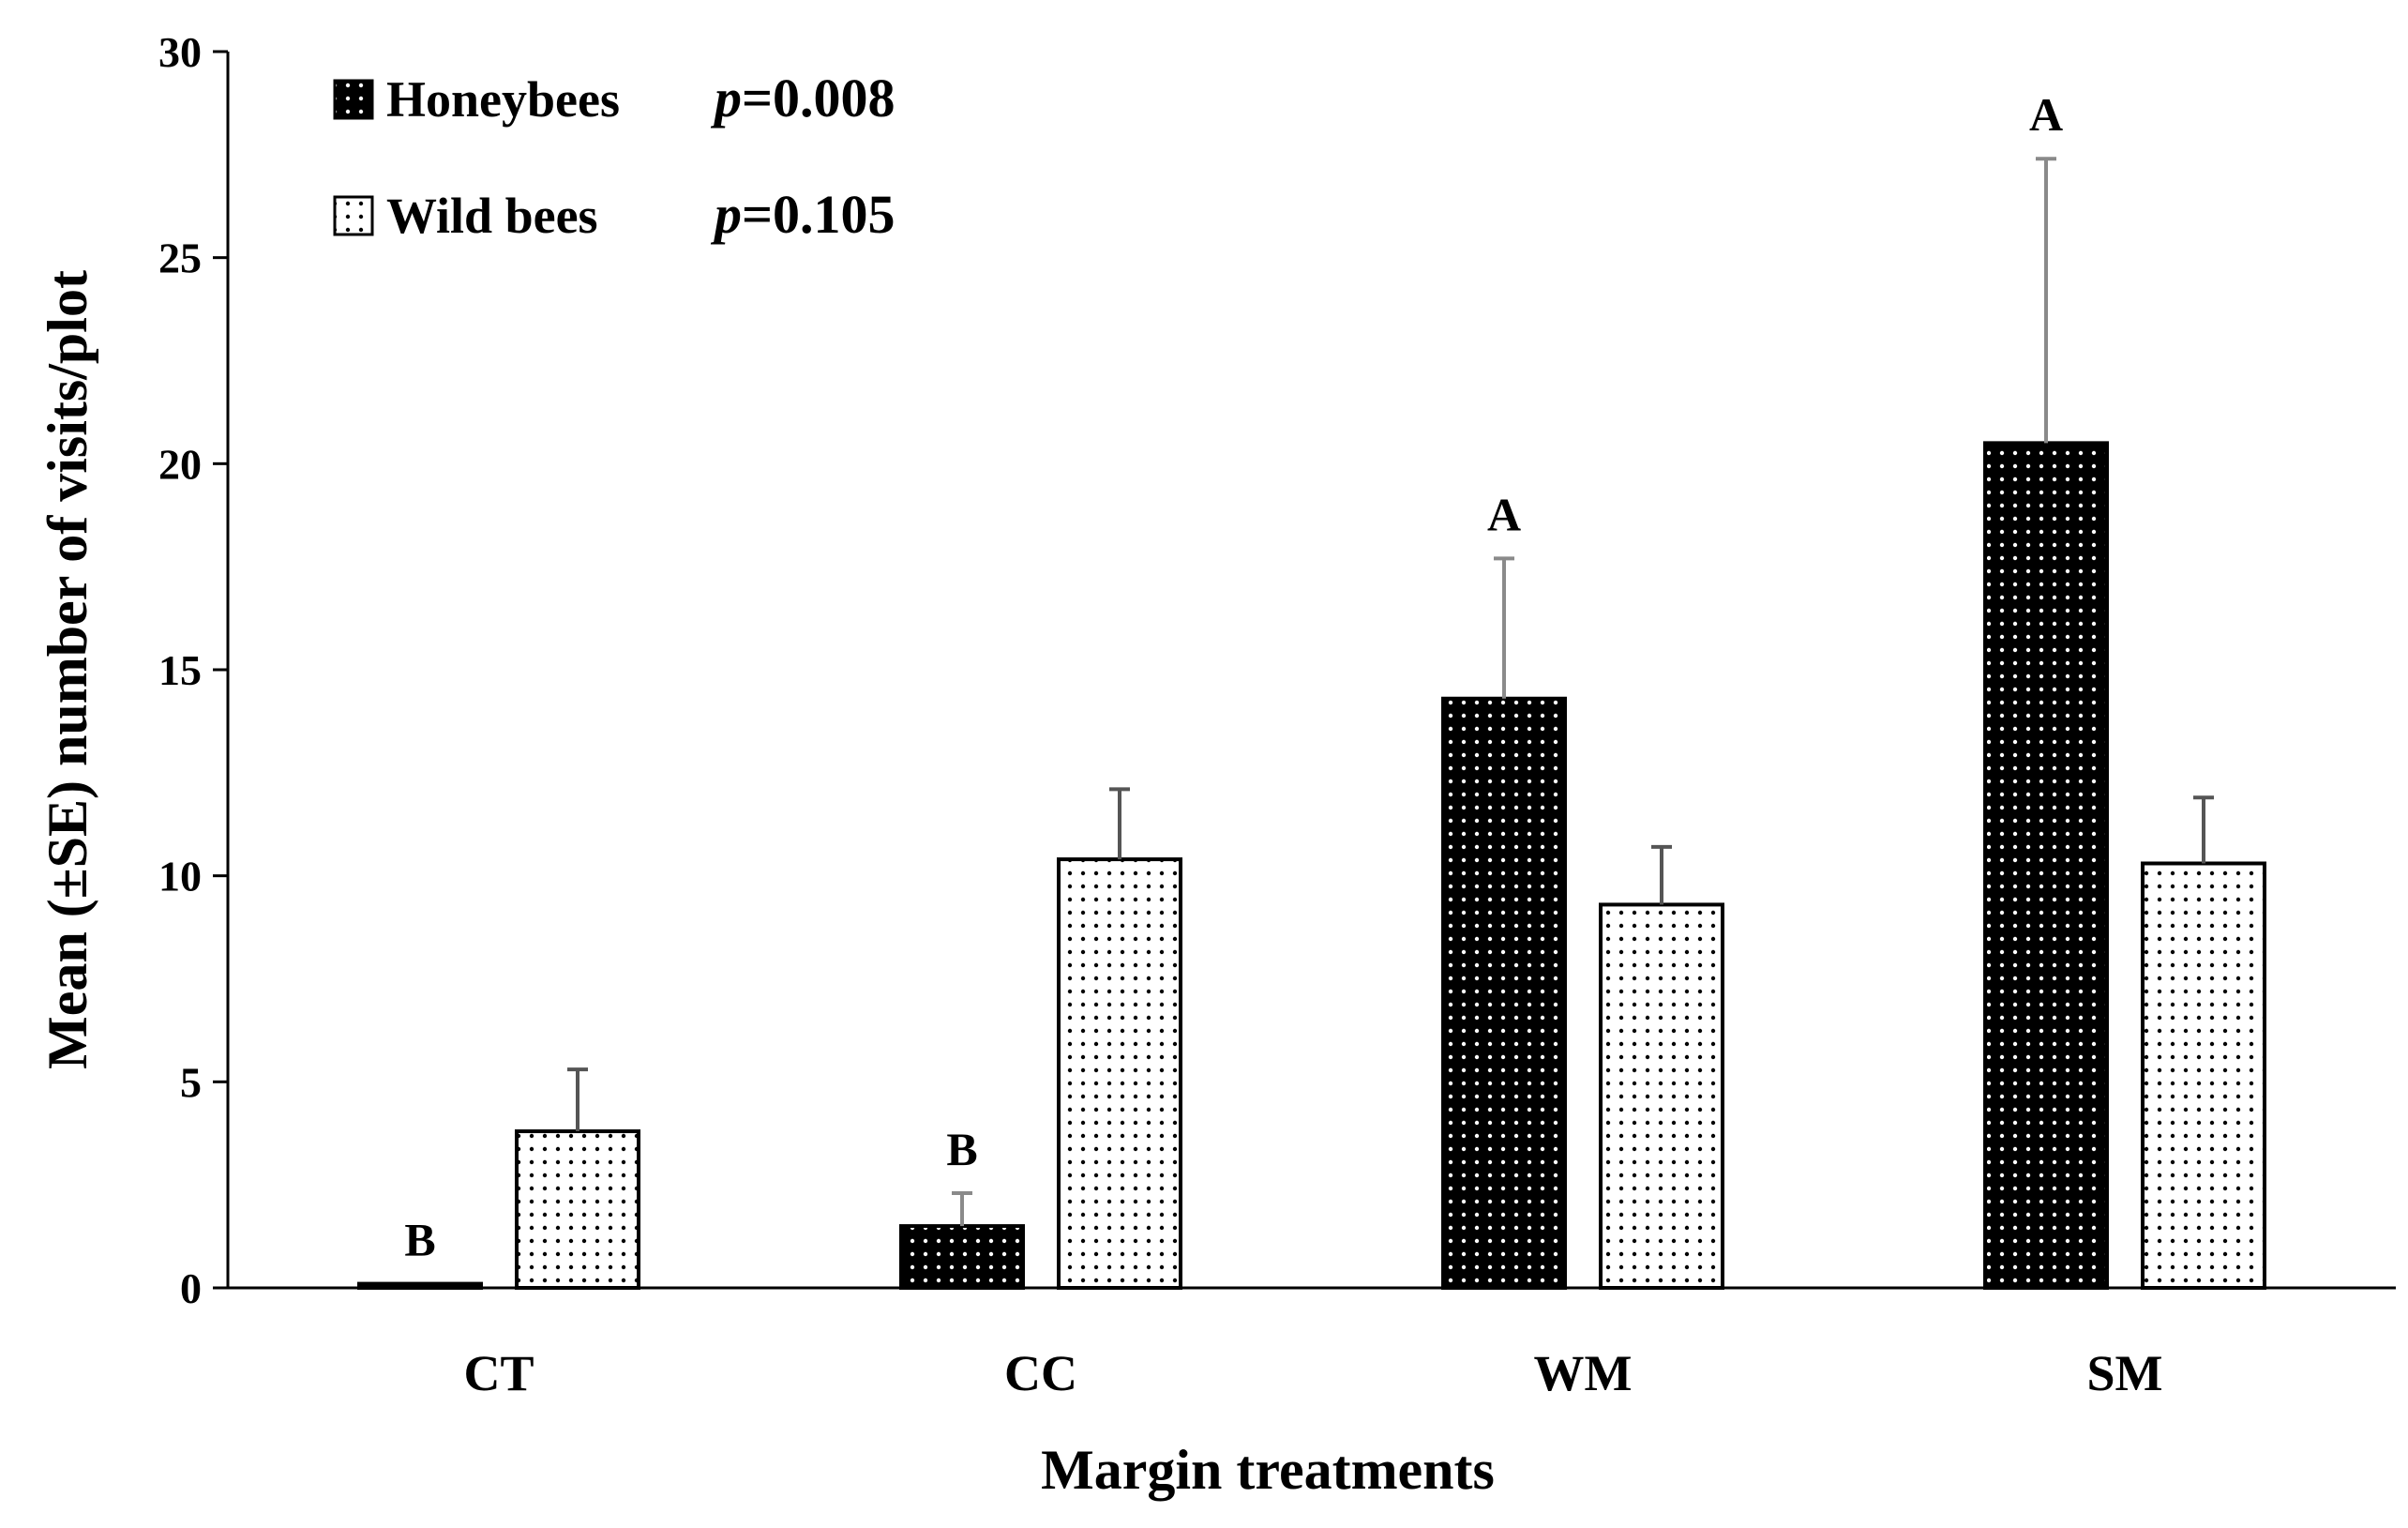 This screenshot has height=1528, width=2408. What do you see at coordinates (180, 52) in the screenshot?
I see `y-tick-label: 30` at bounding box center [180, 52].